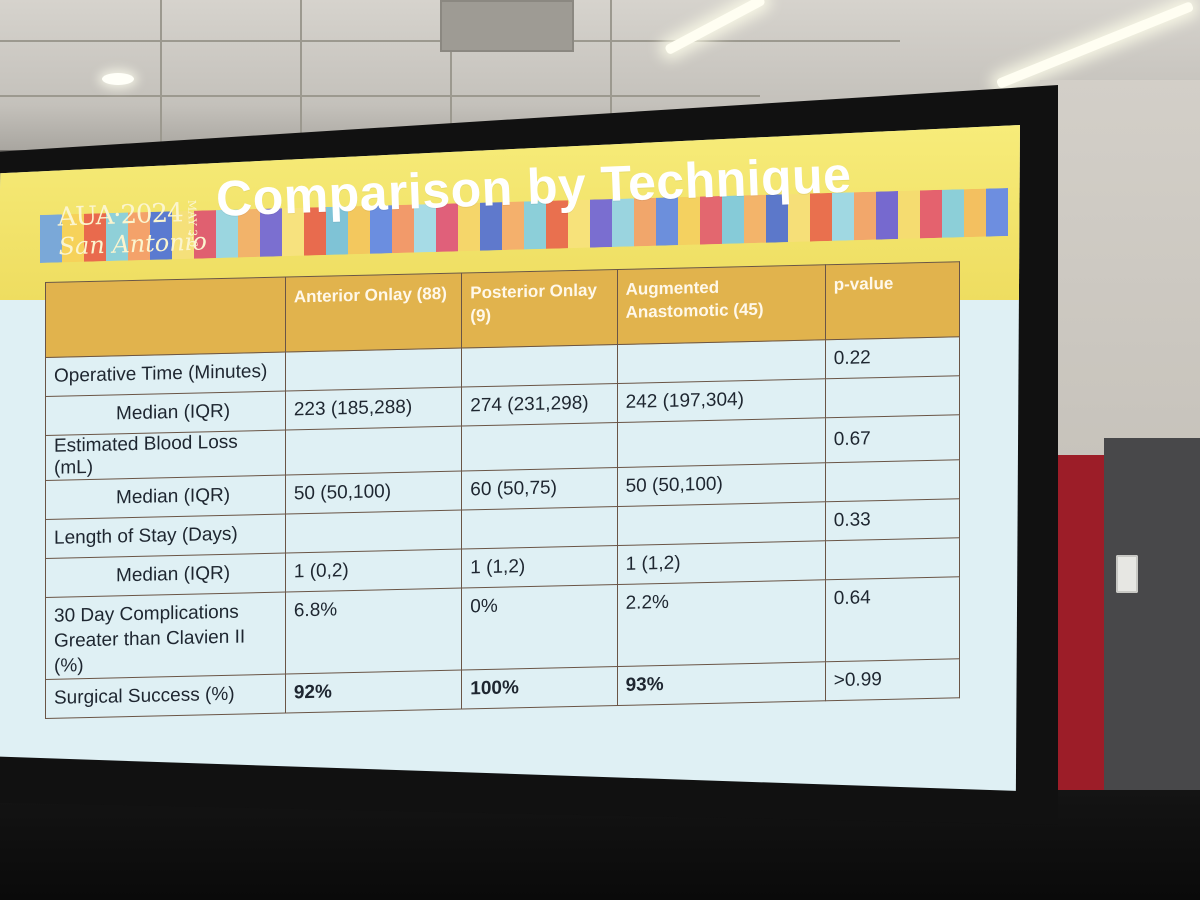 Image resolution: width=1200 pixels, height=900 pixels. Describe the element at coordinates (1152, 628) in the screenshot. I see `grey-wall-panel` at that location.